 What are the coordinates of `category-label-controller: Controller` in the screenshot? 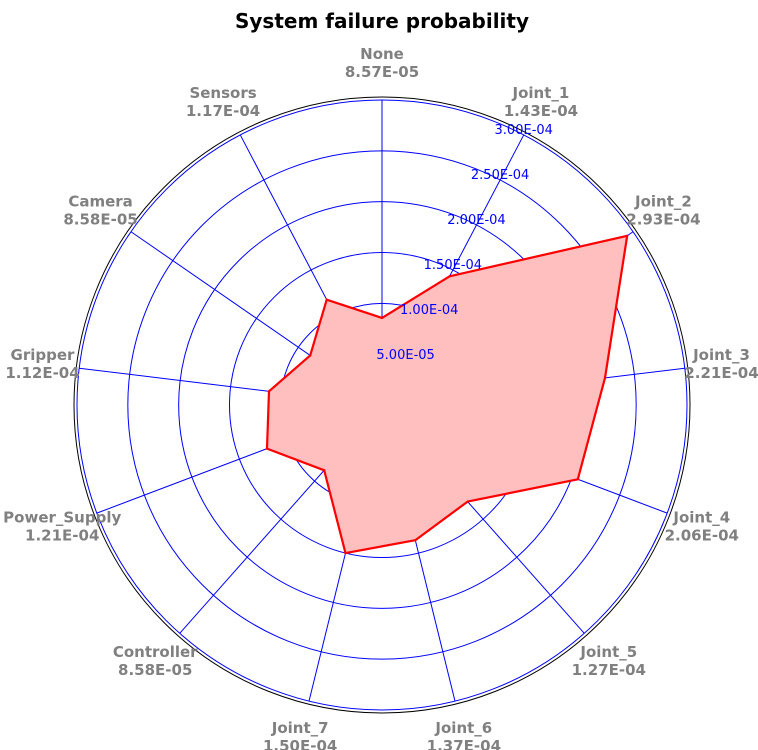 It's located at (155, 652).